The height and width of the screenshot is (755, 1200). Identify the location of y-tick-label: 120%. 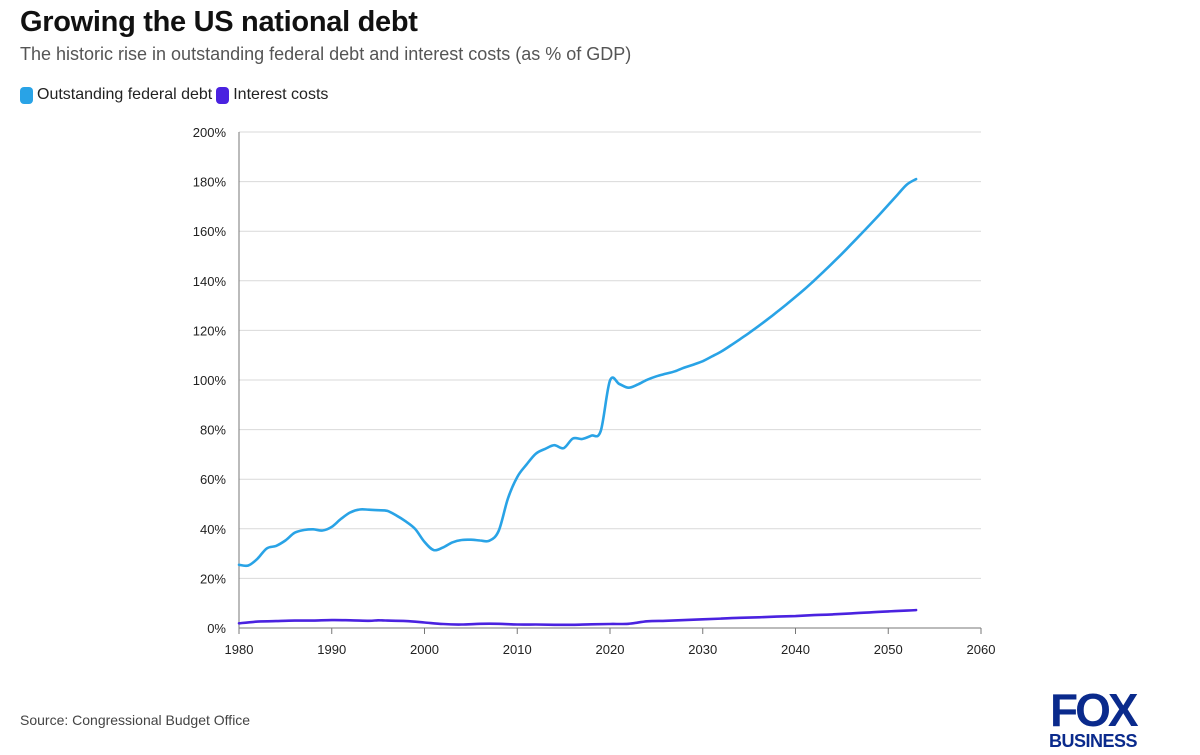
(210, 330).